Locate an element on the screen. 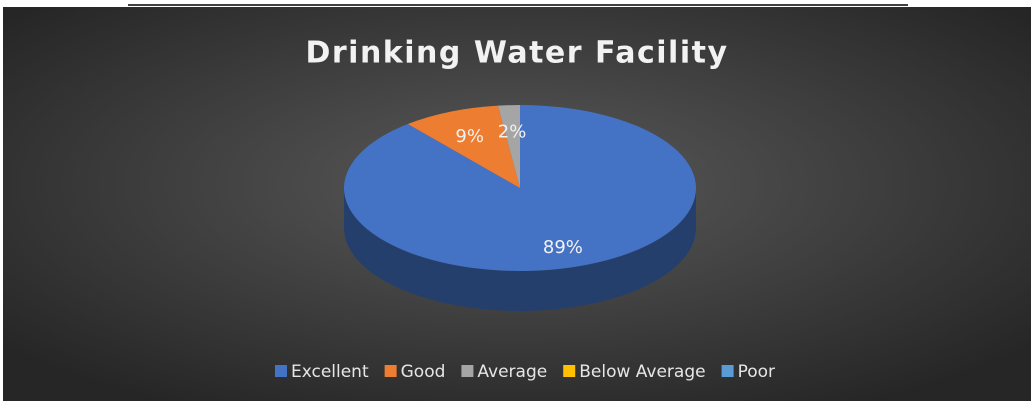 This screenshot has width=1034, height=404. data-label: 89% is located at coordinates (563, 247).